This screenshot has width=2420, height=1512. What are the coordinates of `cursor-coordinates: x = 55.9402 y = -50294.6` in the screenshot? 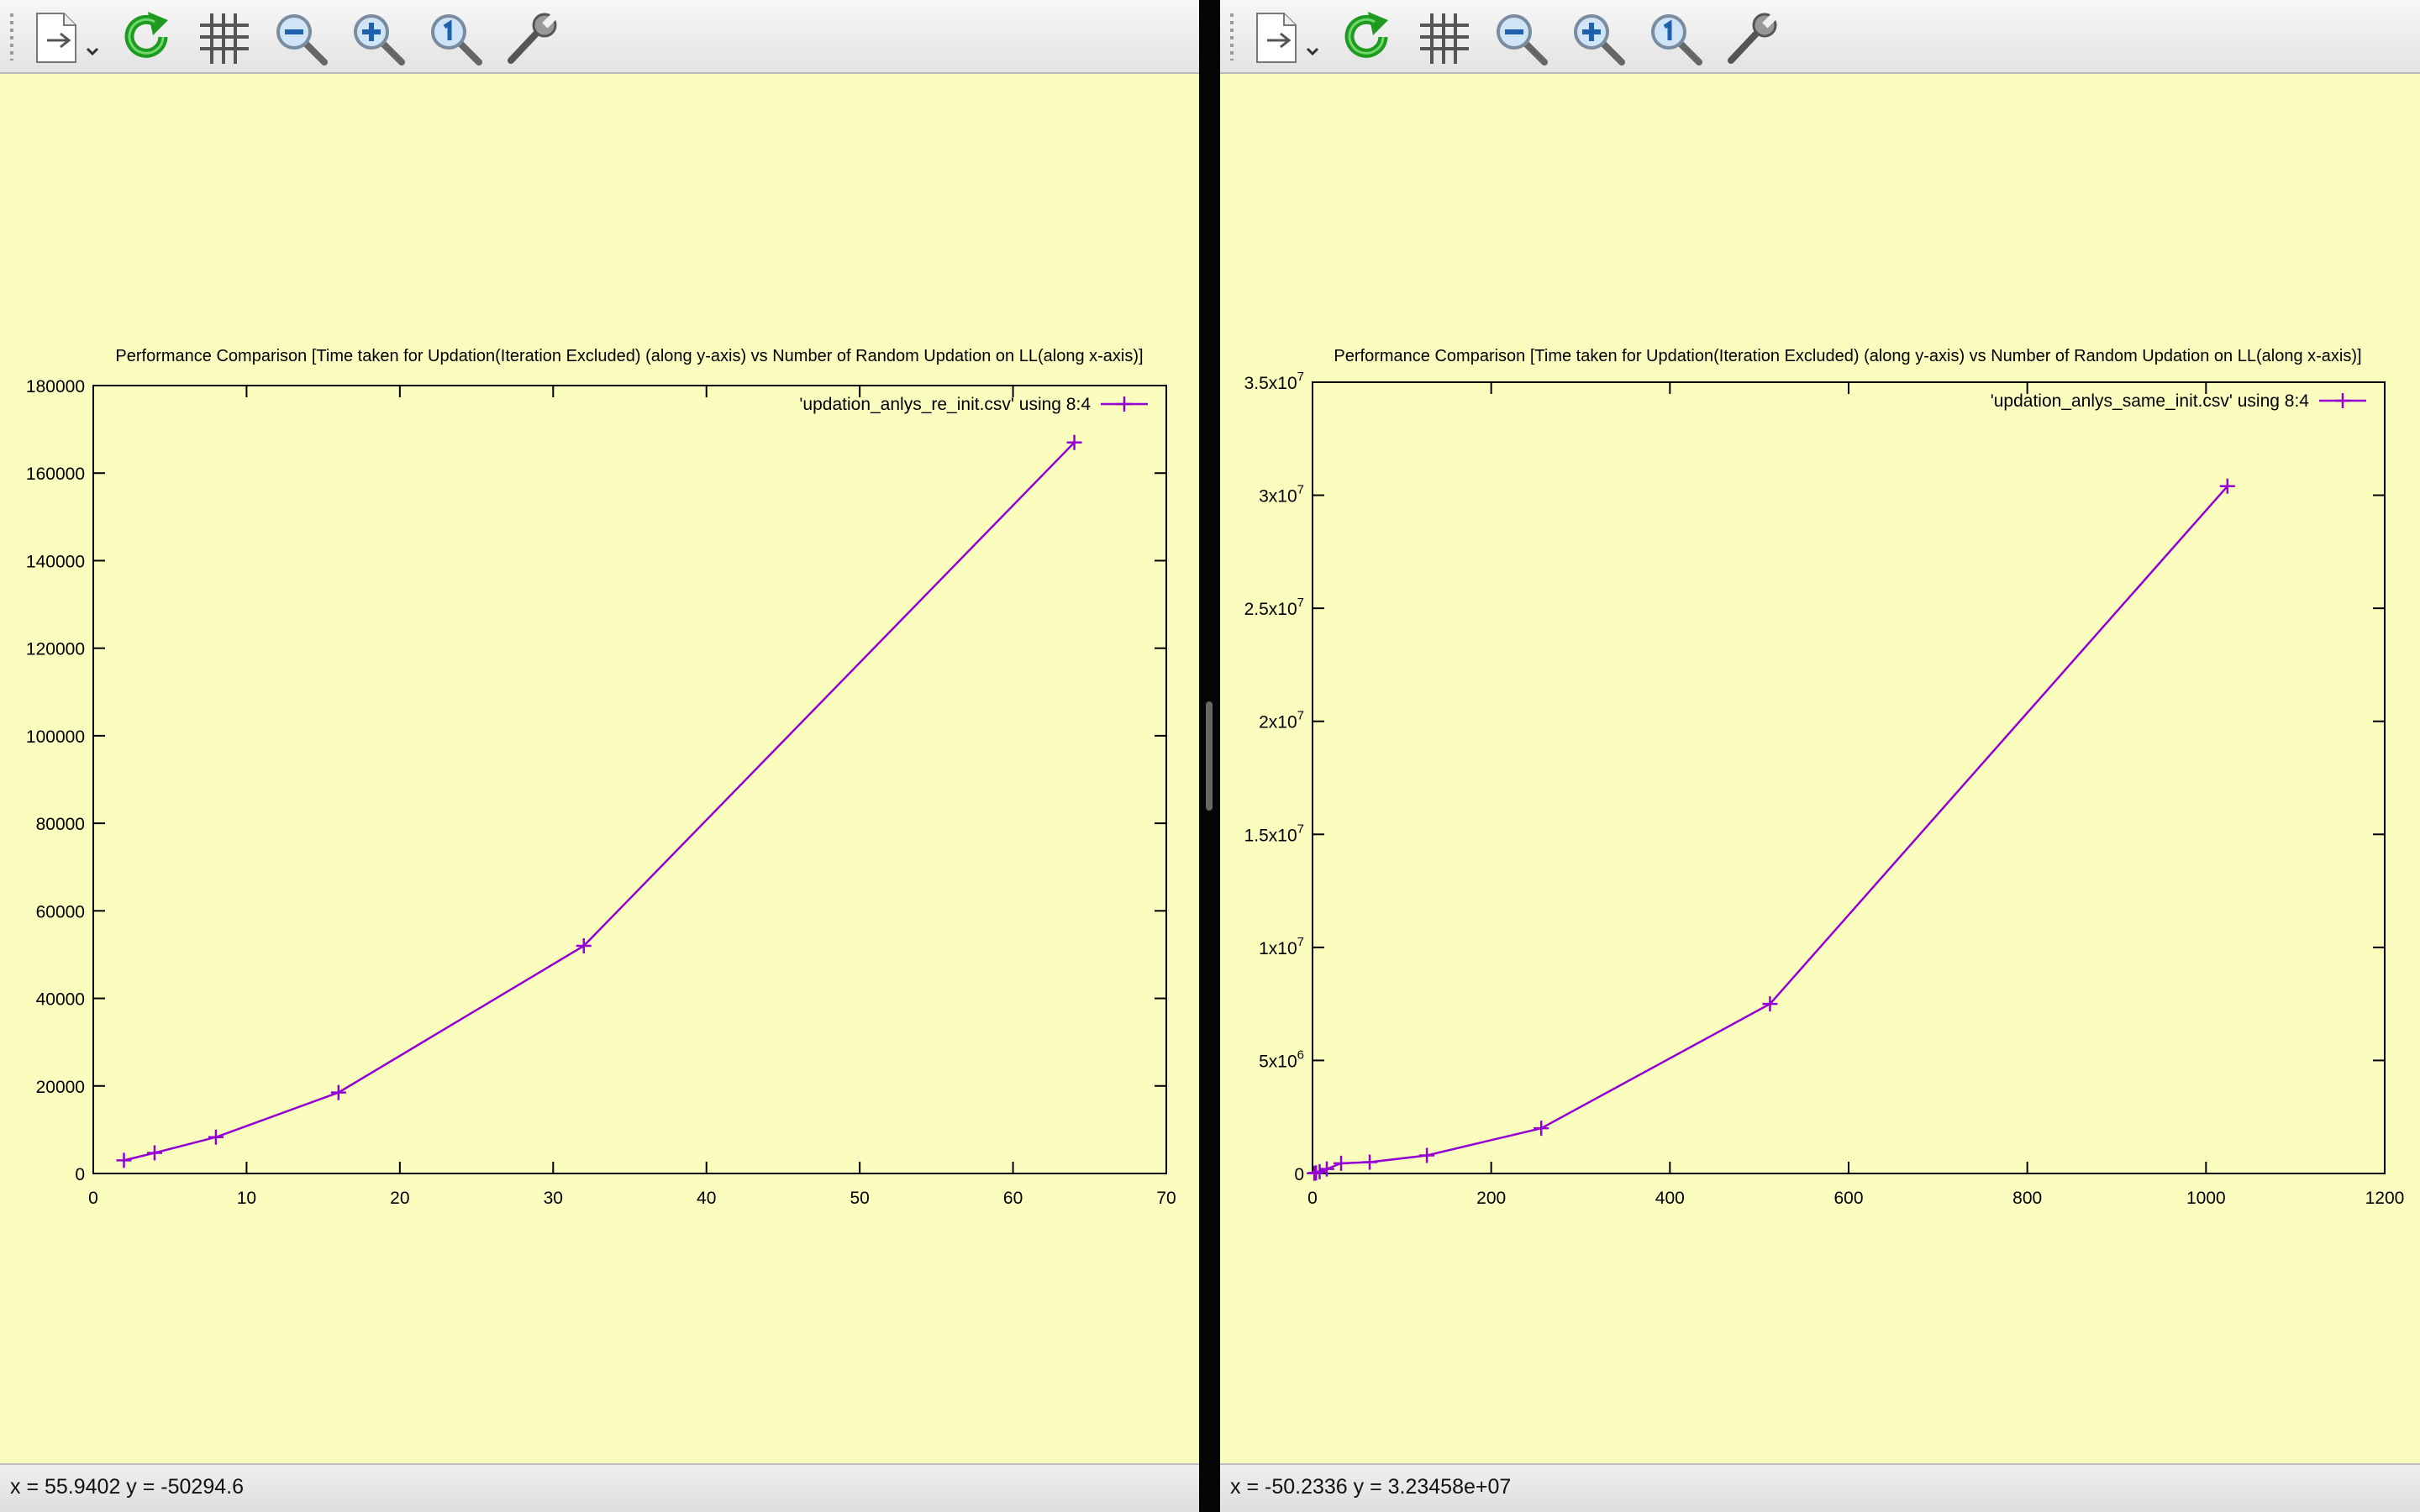 It's located at (127, 1487).